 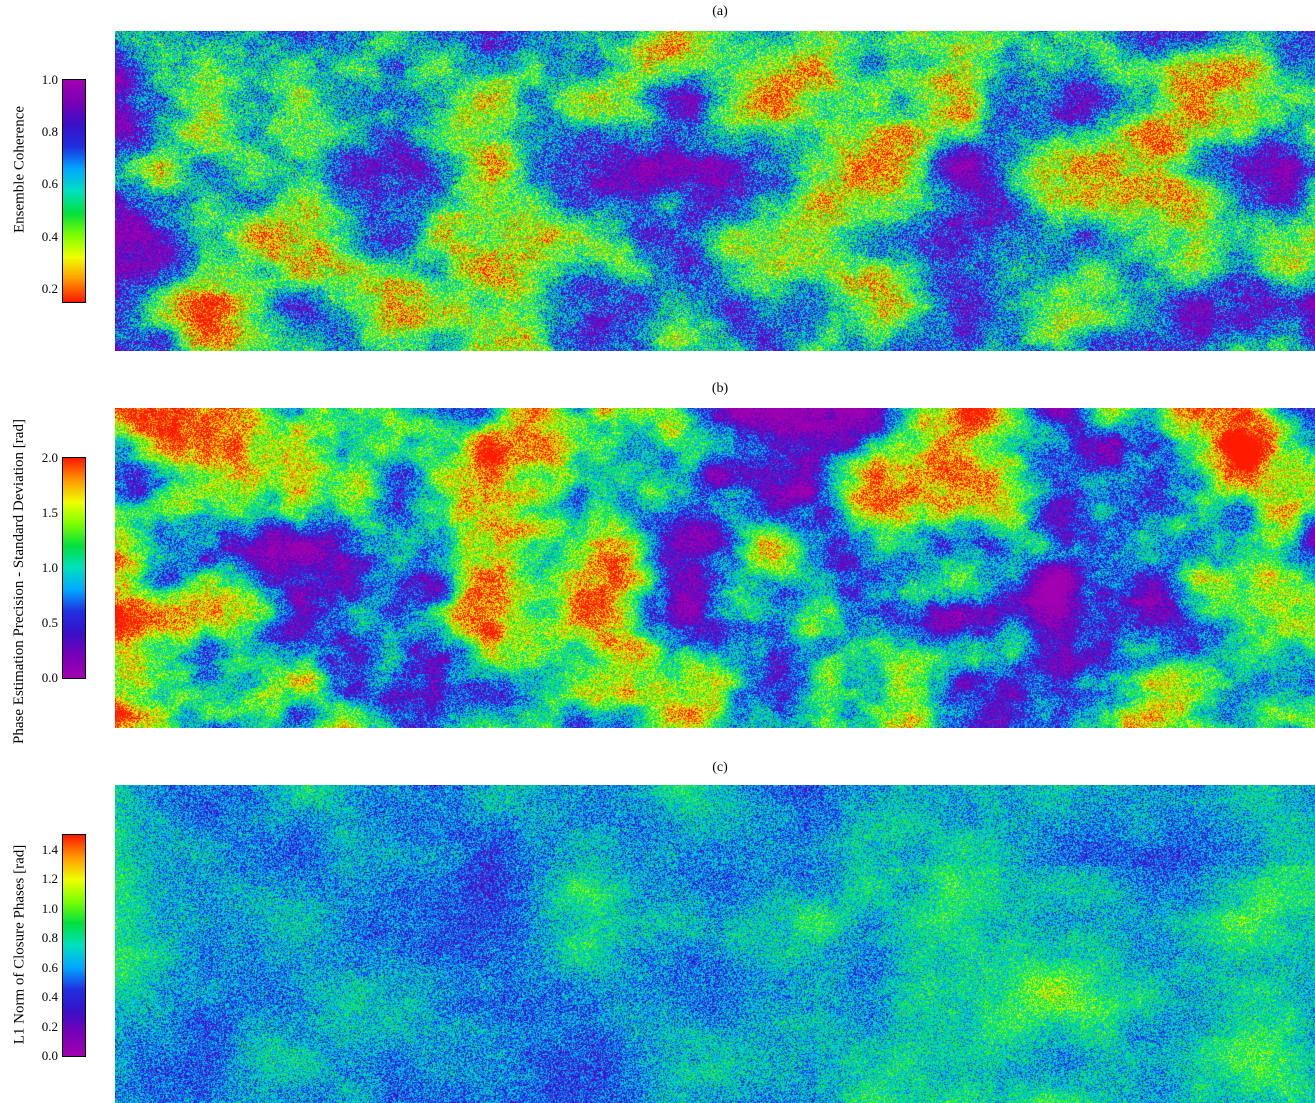 What do you see at coordinates (49, 512) in the screenshot?
I see `colorbar-tick-label: 1.5` at bounding box center [49, 512].